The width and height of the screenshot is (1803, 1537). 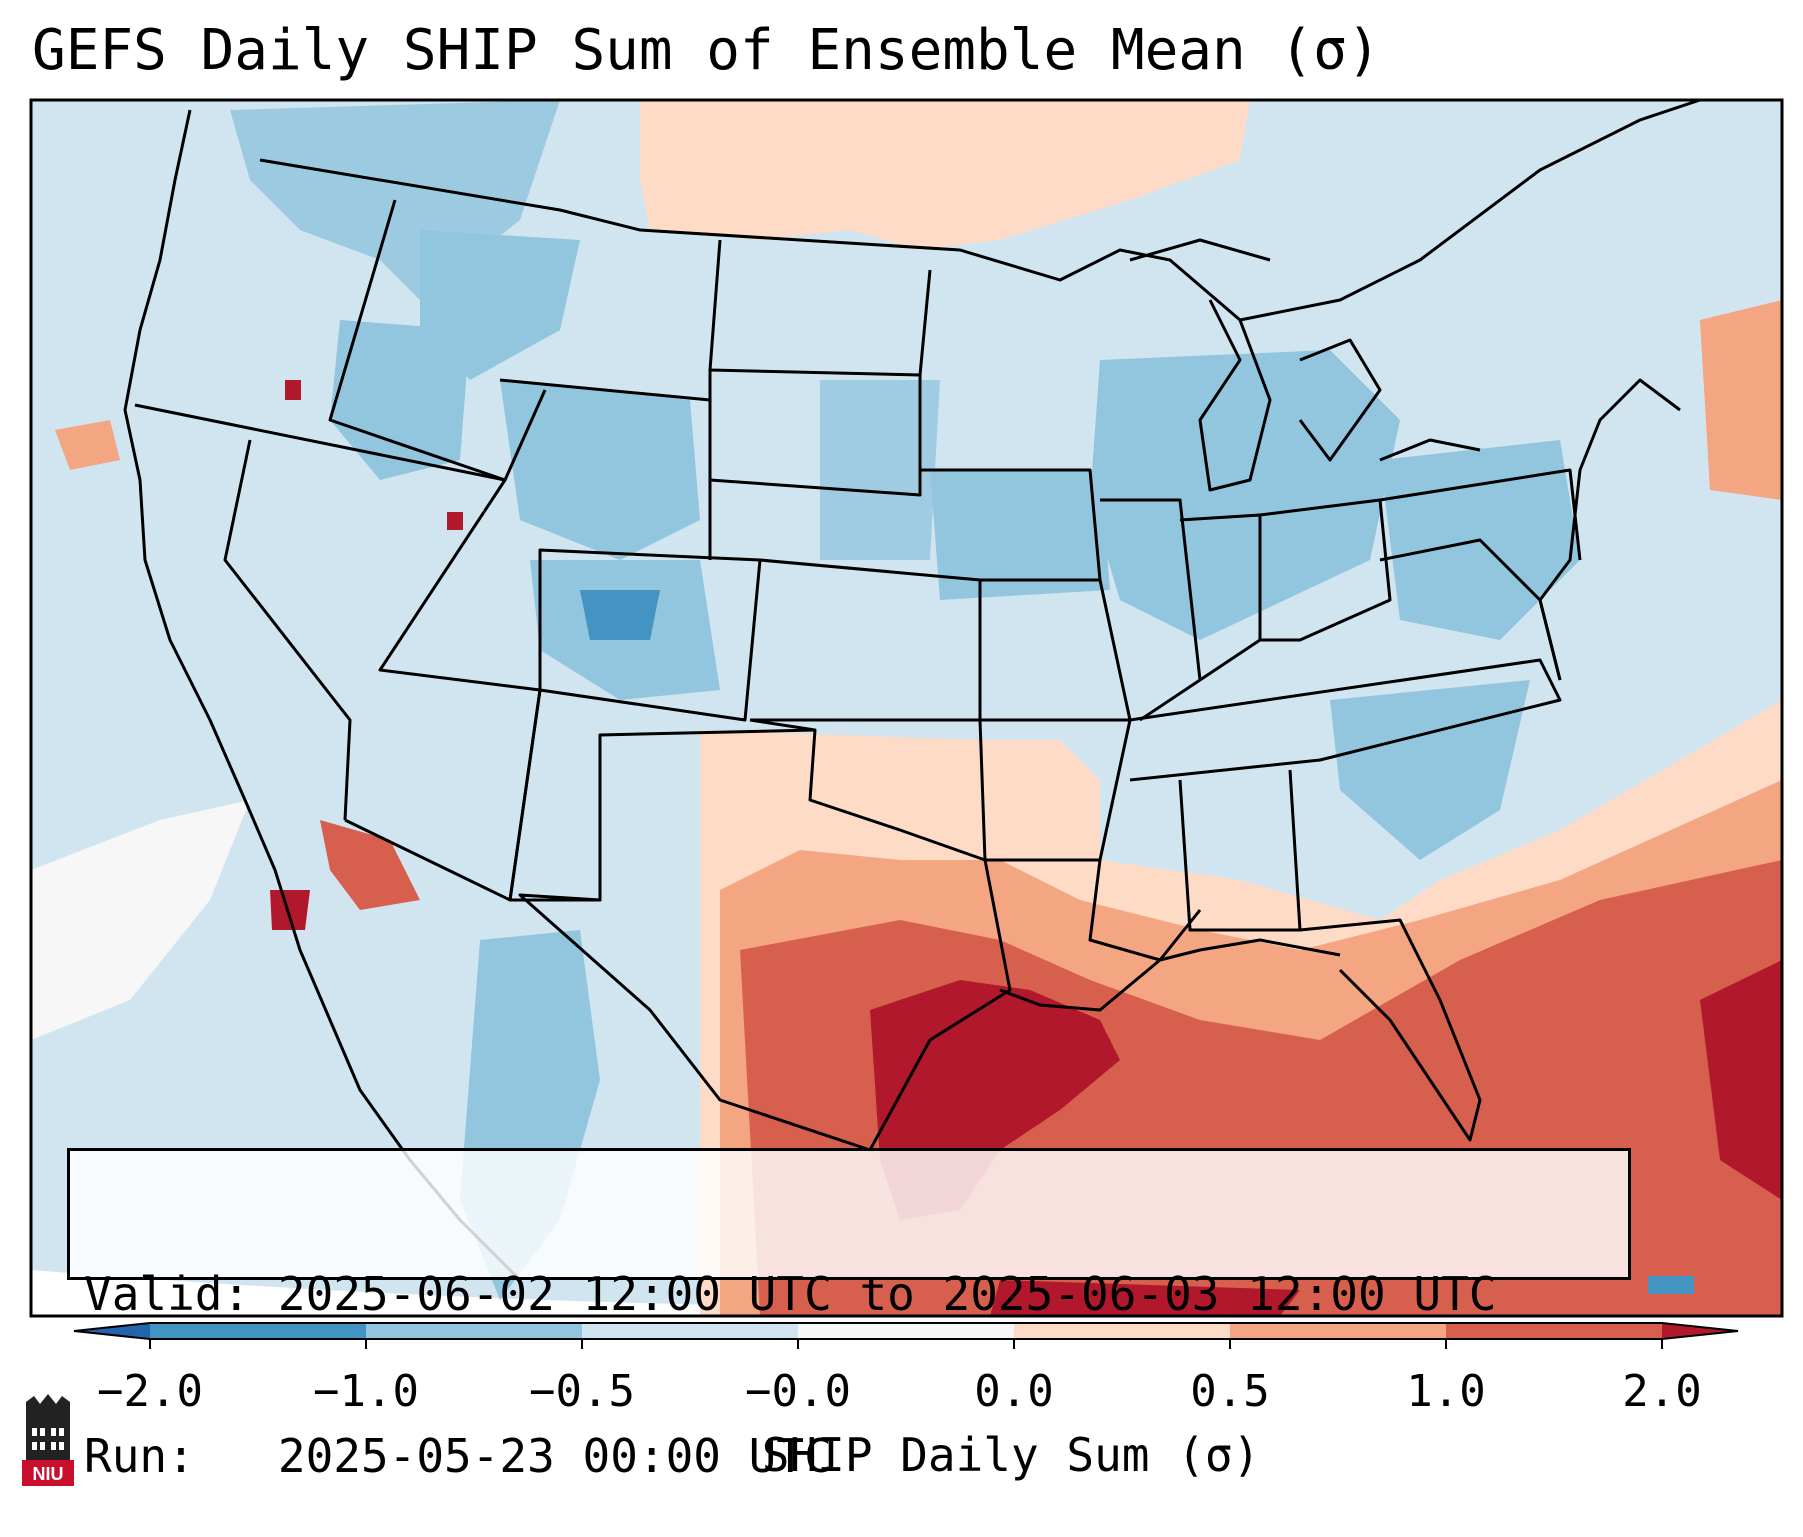 I want to click on zero-band-west, so click(x=140, y=920).